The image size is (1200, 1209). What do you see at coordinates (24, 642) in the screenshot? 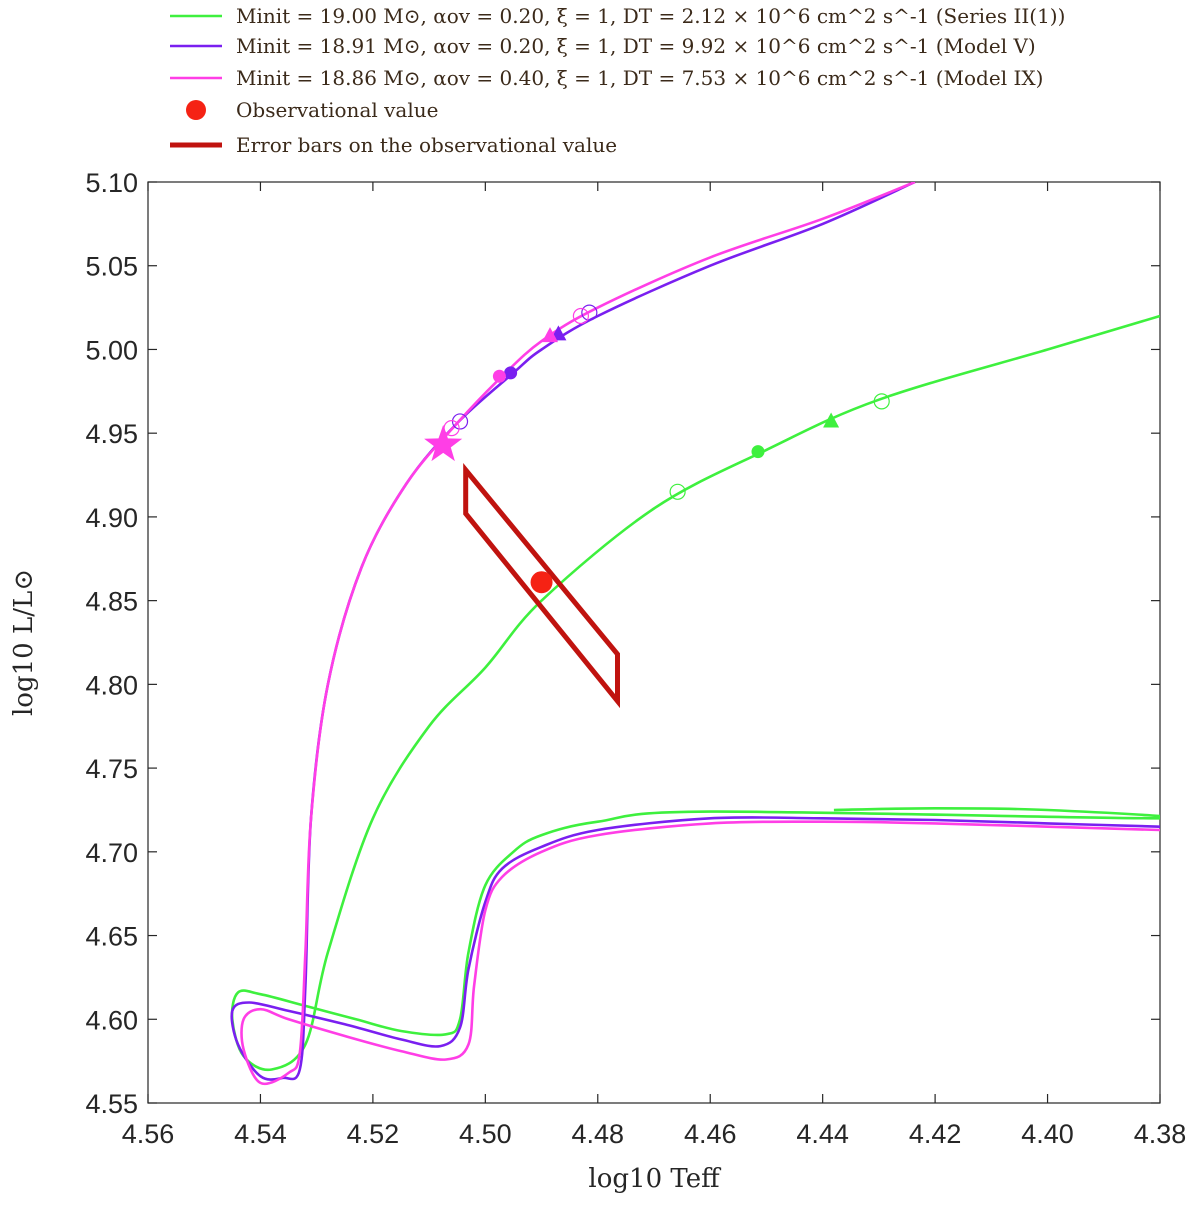
I see `y-axis-label: log10 L/L⊙` at bounding box center [24, 642].